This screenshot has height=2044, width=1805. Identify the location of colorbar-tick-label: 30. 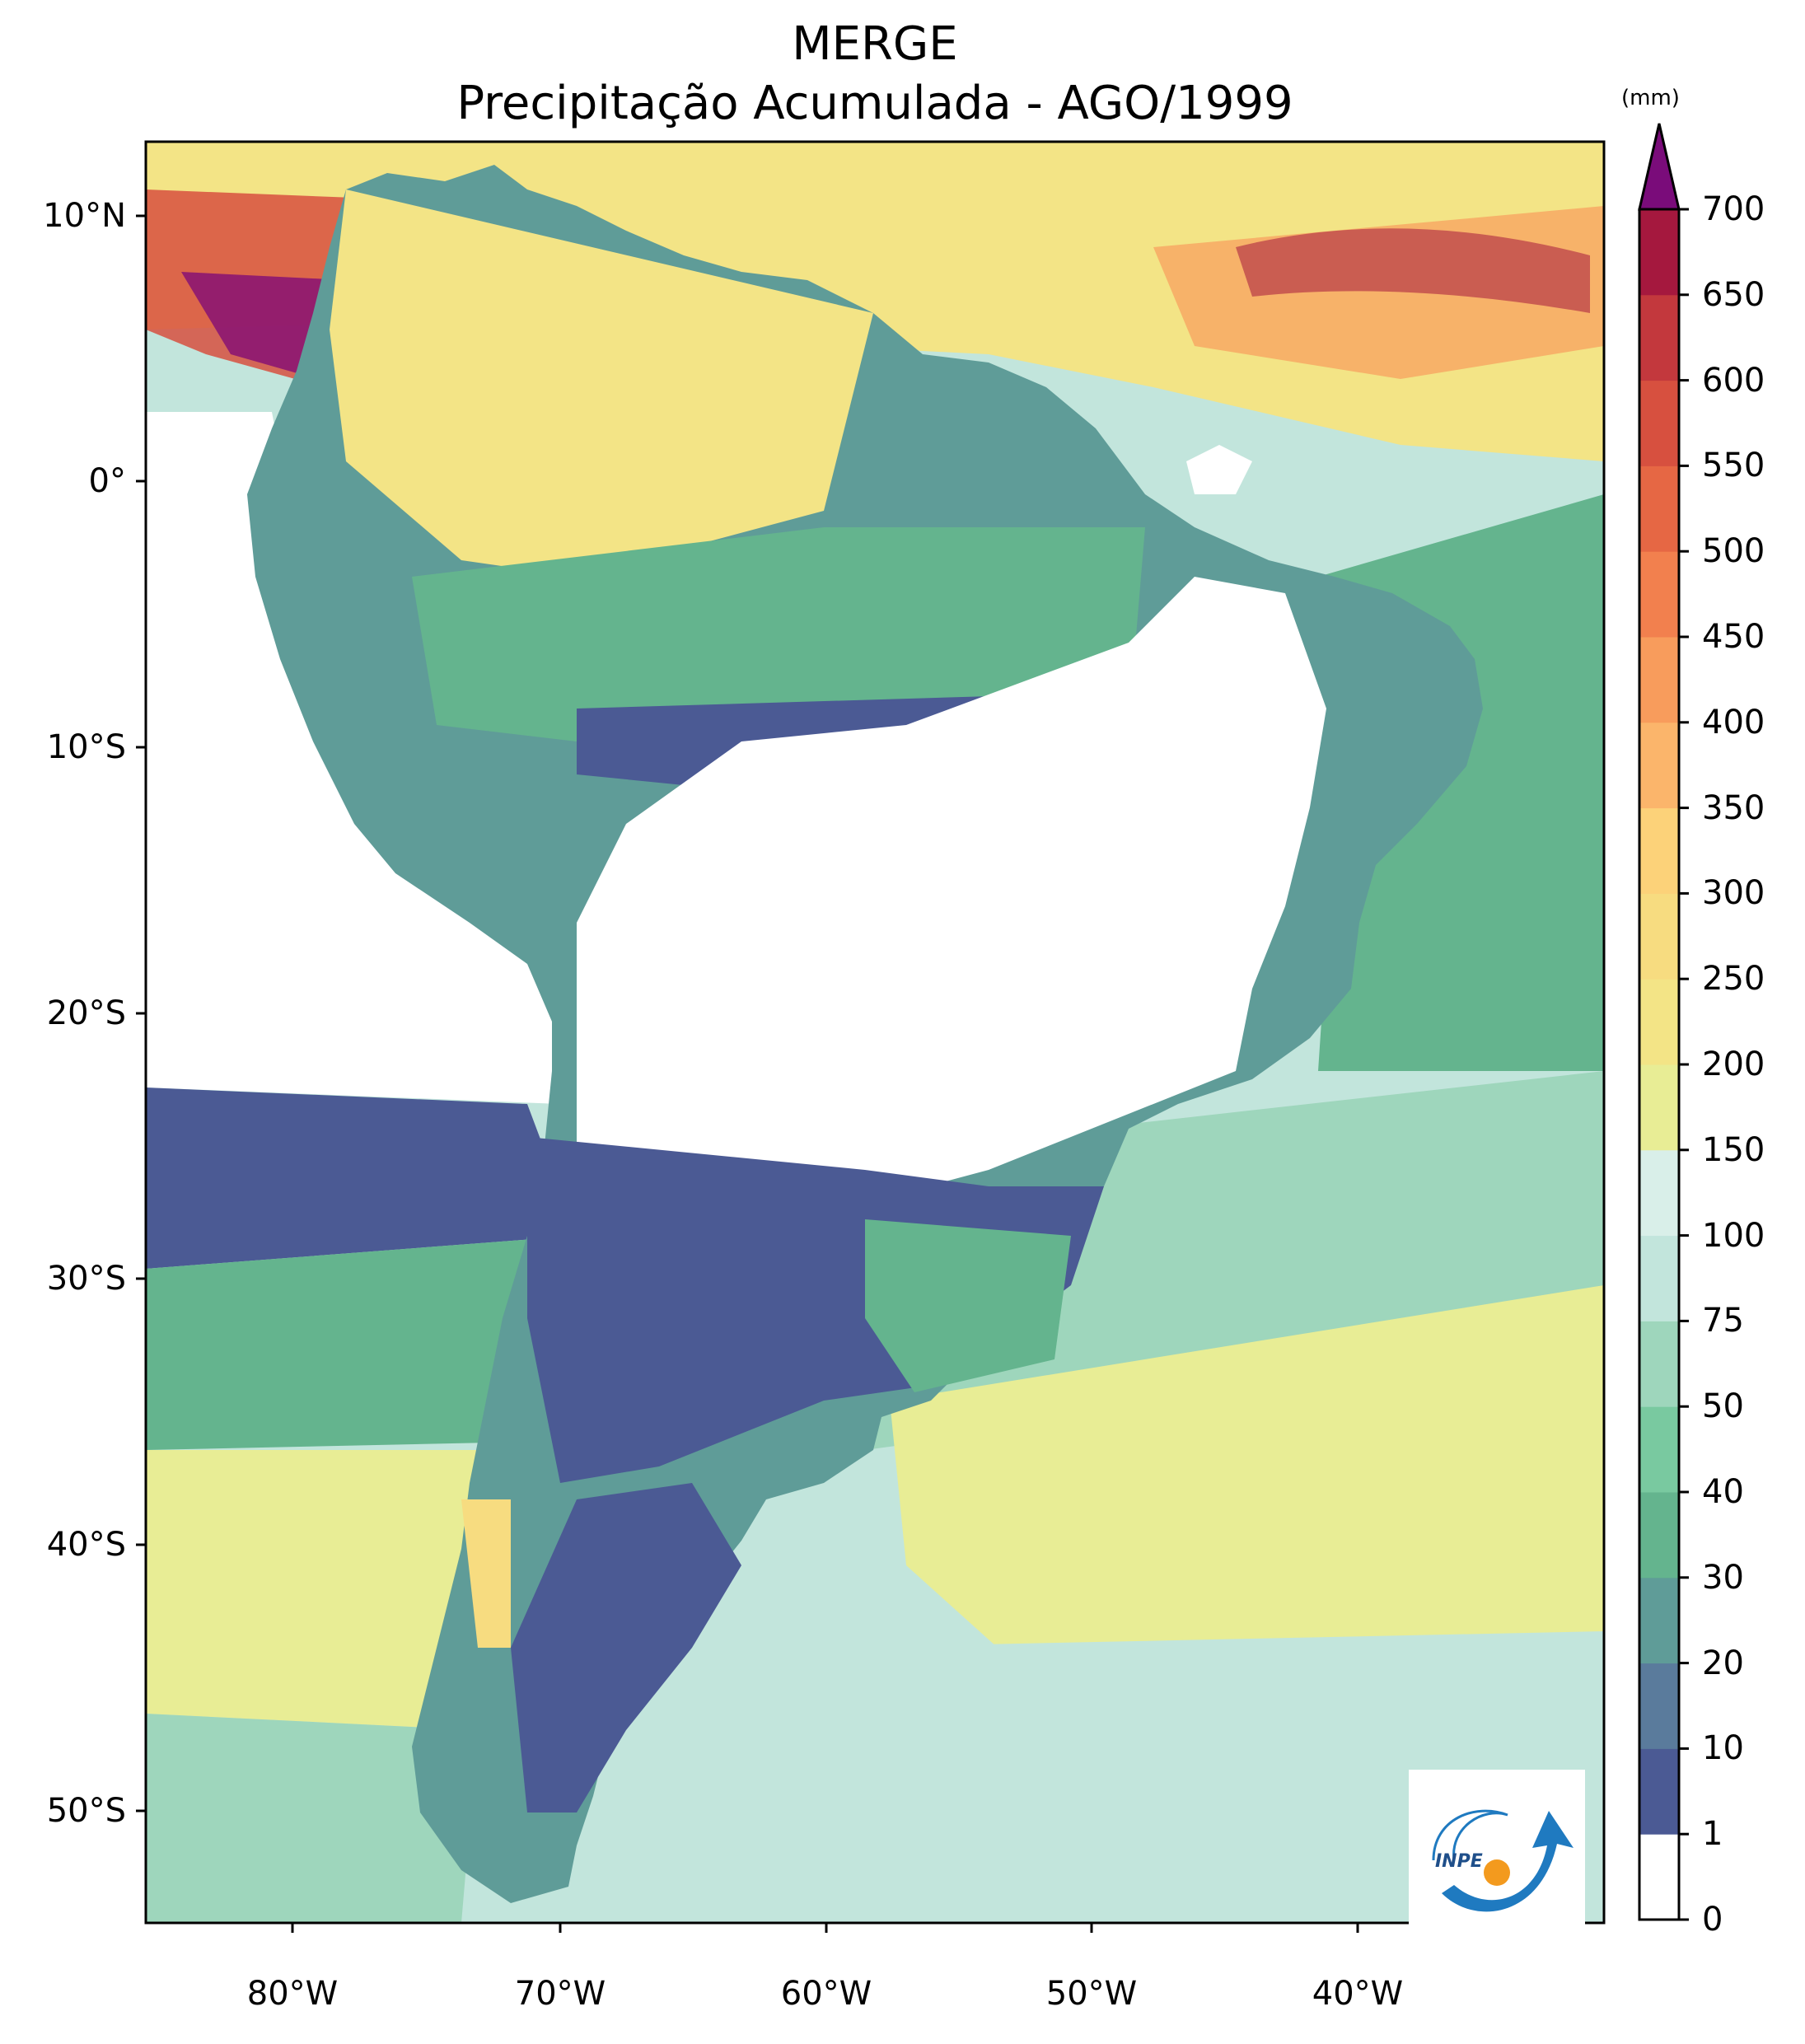
(1723, 1577).